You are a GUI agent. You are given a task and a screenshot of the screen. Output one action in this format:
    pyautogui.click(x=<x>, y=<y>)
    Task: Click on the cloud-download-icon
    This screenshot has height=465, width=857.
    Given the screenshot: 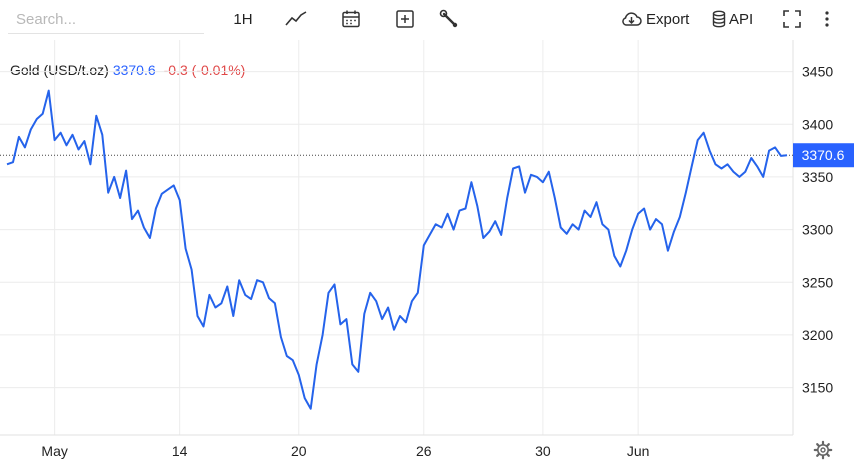 What is the action you would take?
    pyautogui.click(x=632, y=19)
    